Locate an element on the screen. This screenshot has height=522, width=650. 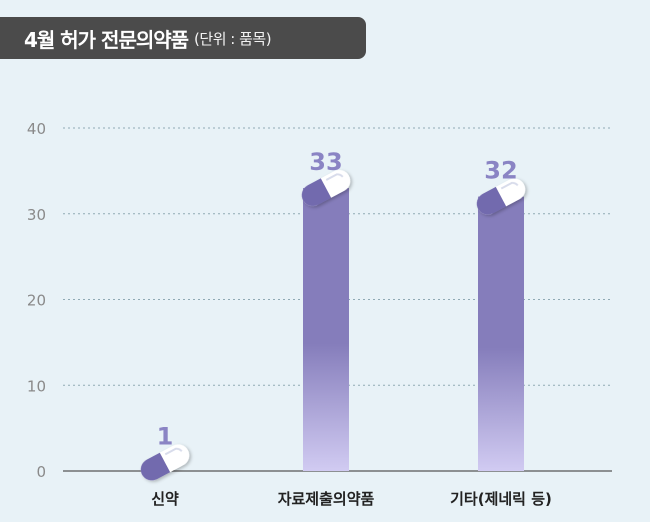
title-banner: 4월 허가 전문의약품 (단위 : 품목) is located at coordinates (183, 38).